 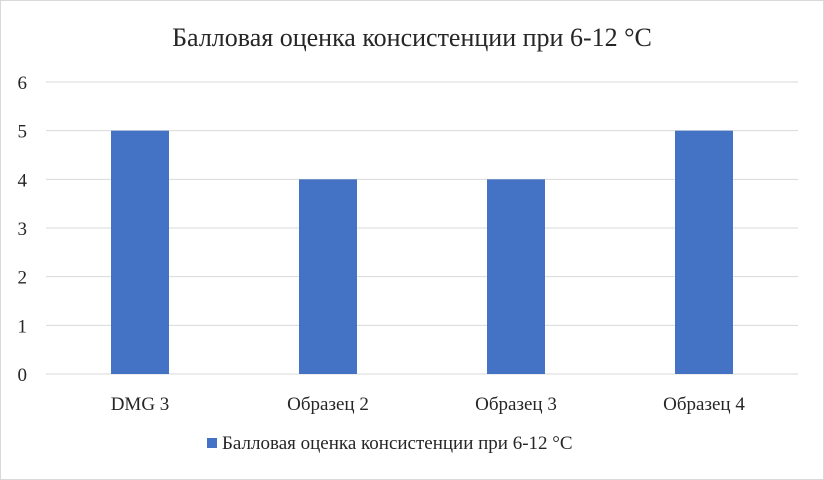 I want to click on y-axis-ticks: 0 1 2 3 4 5 6, so click(x=23, y=229).